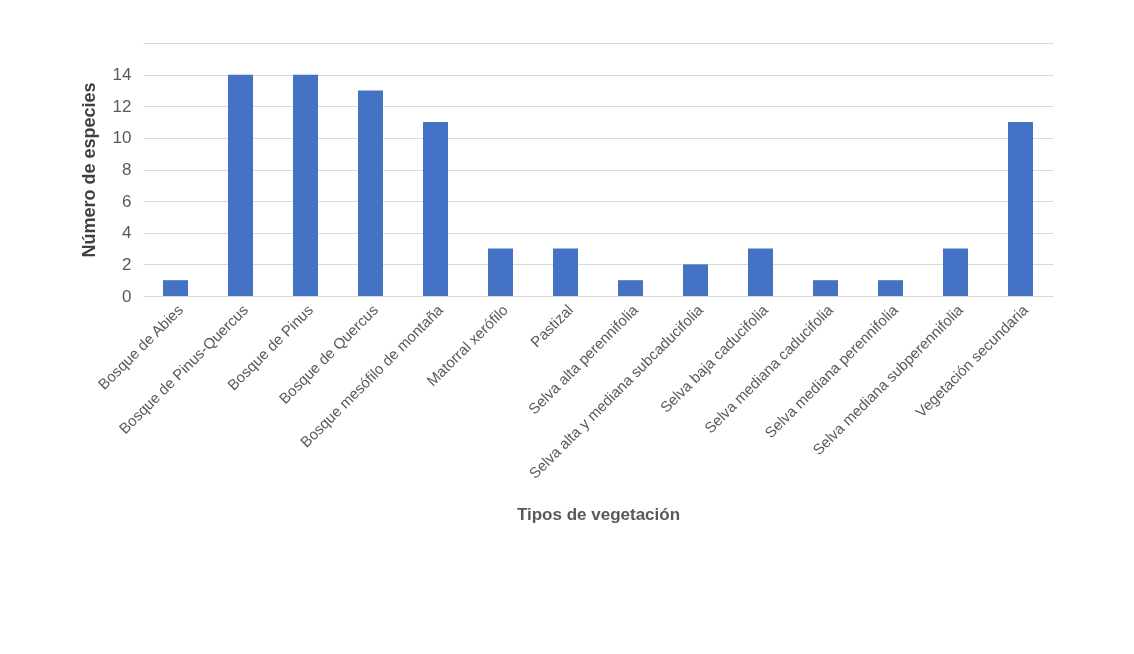  Describe the element at coordinates (598, 514) in the screenshot. I see `x-axis-title: Tipos de vegetación` at that location.